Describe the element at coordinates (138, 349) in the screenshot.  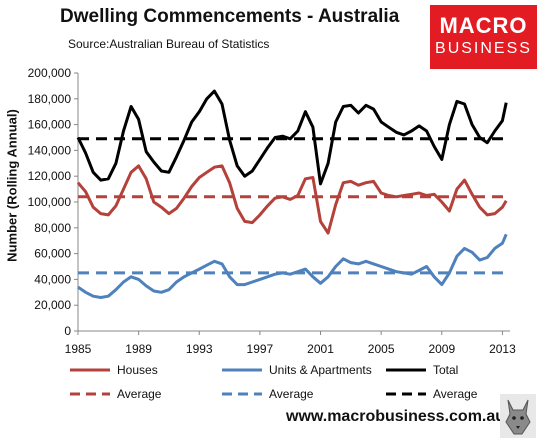
I see `x-tick-label: 1989` at that location.